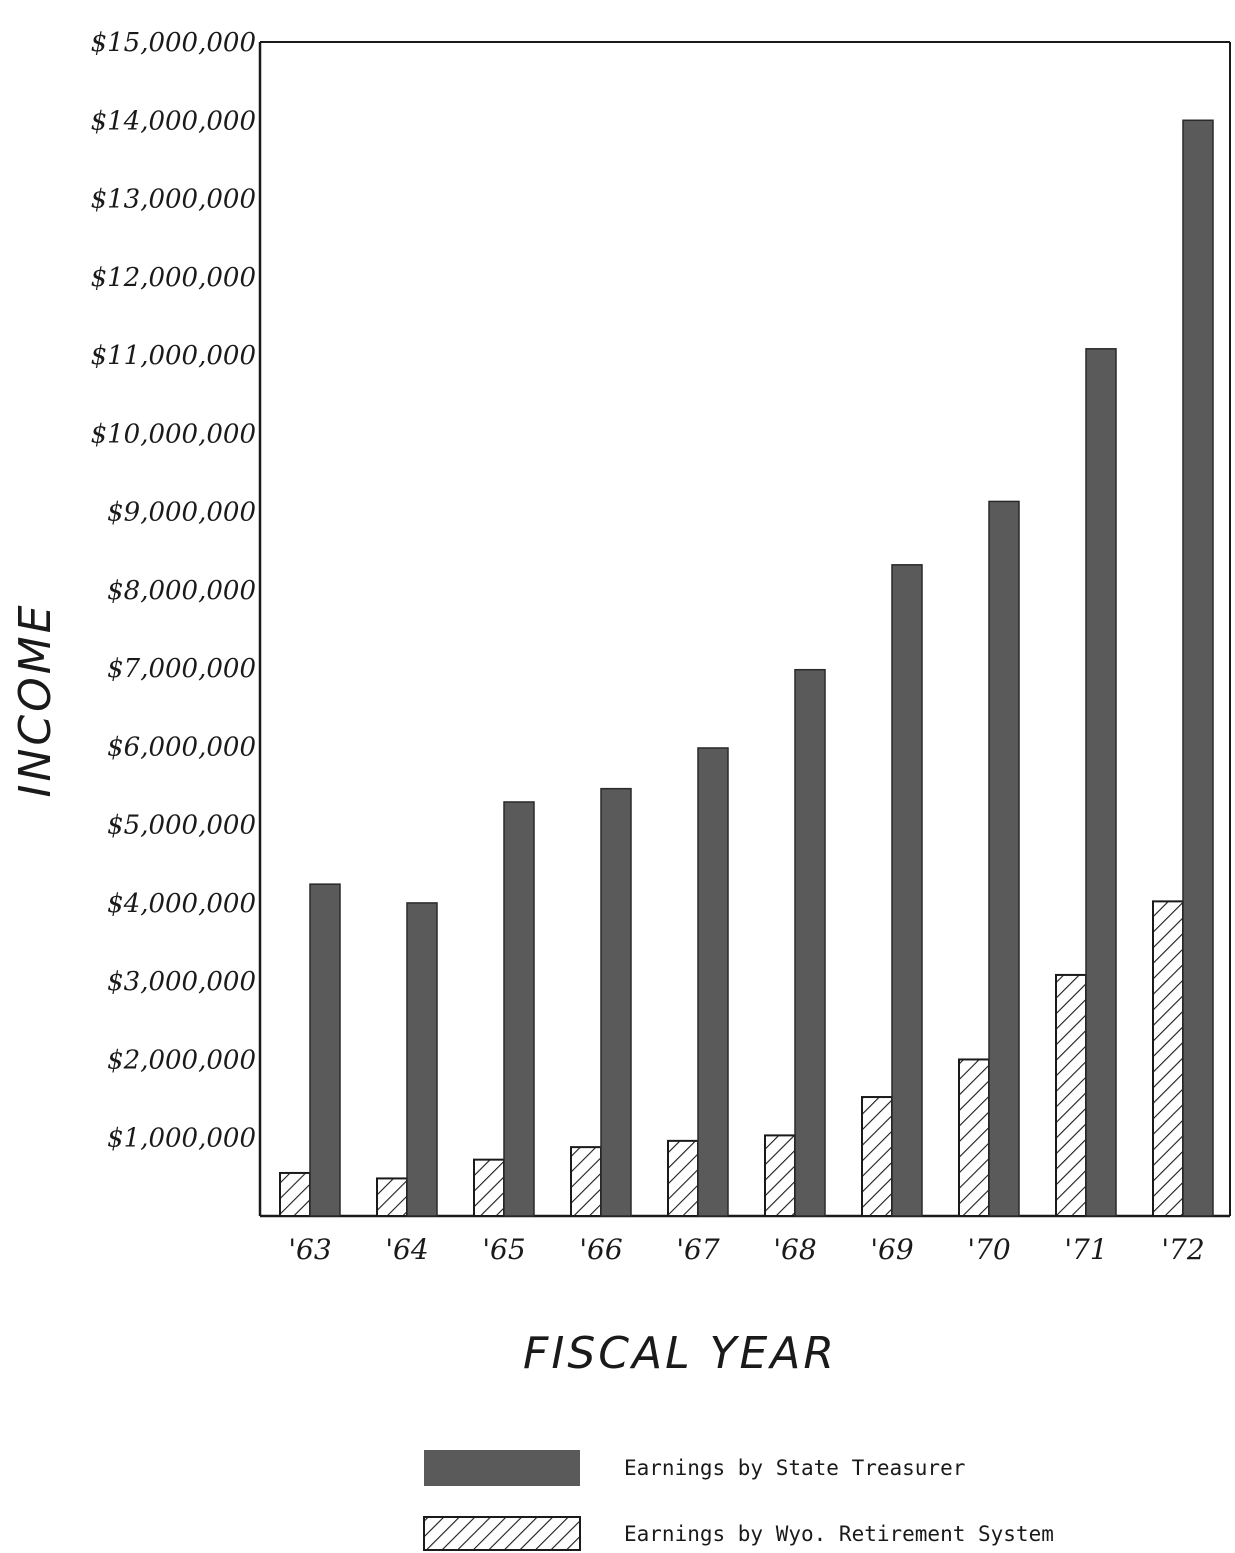 The image size is (1235, 1553). Describe the element at coordinates (173, 278) in the screenshot. I see `y-tick-label: $12,000,000` at that location.